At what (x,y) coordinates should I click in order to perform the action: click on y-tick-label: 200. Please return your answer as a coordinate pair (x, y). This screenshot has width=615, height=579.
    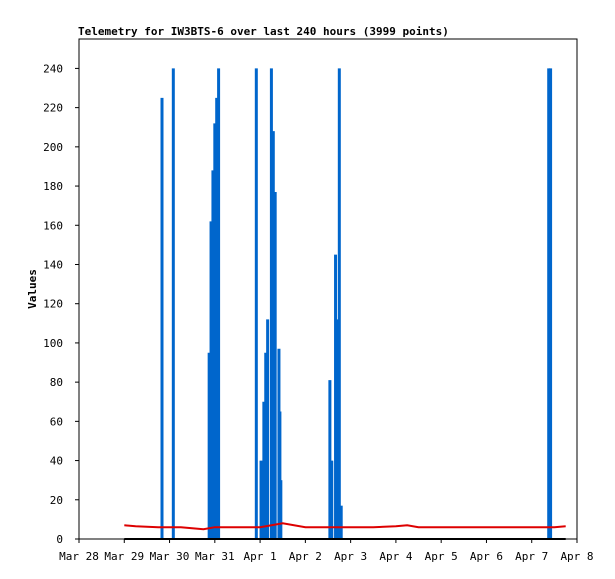
    Looking at the image, I should click on (53, 147).